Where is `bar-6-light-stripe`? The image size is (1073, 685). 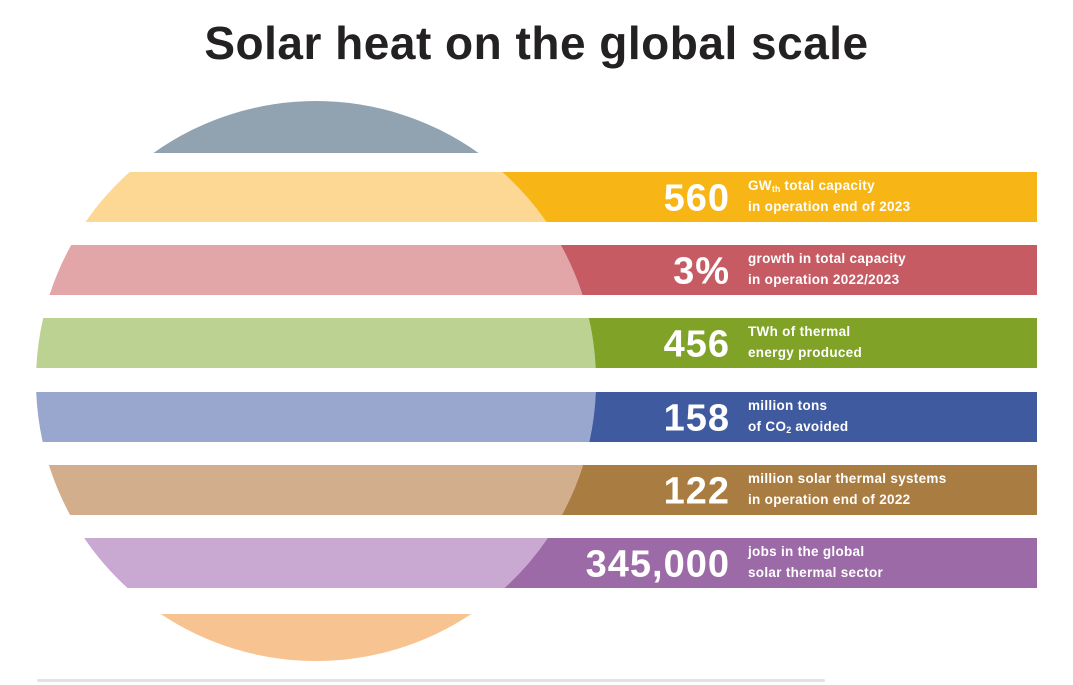 bar-6-light-stripe is located at coordinates (316, 563).